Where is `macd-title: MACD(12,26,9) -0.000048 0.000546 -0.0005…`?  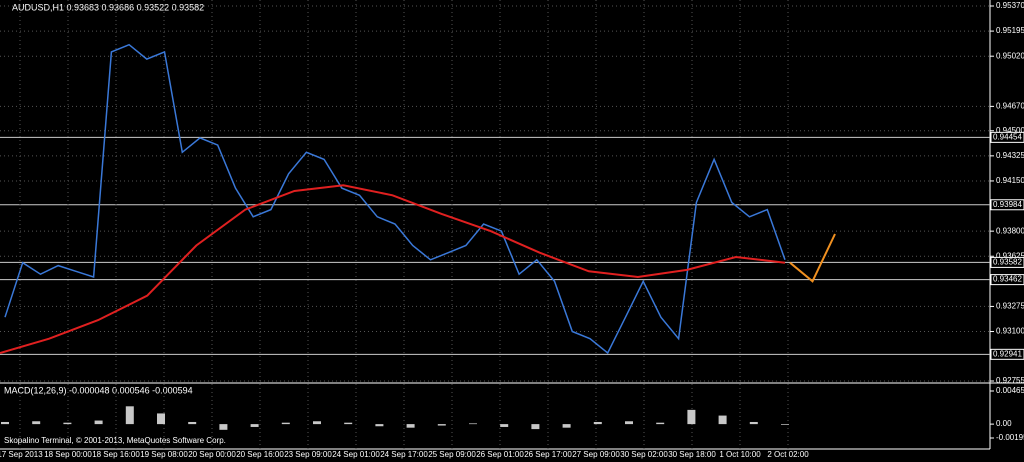
macd-title: MACD(12,26,9) -0.000048 0.000546 -0.0005… is located at coordinates (98, 390).